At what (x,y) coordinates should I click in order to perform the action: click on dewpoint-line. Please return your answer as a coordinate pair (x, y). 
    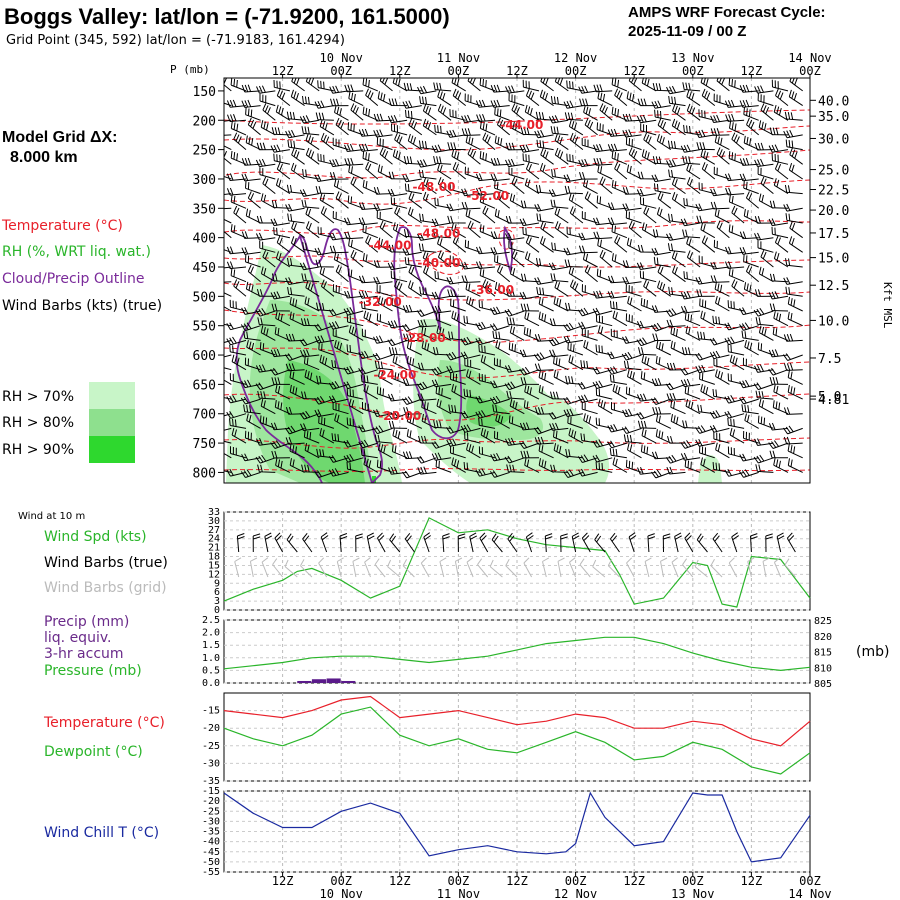
    Looking at the image, I should click on (517, 740).